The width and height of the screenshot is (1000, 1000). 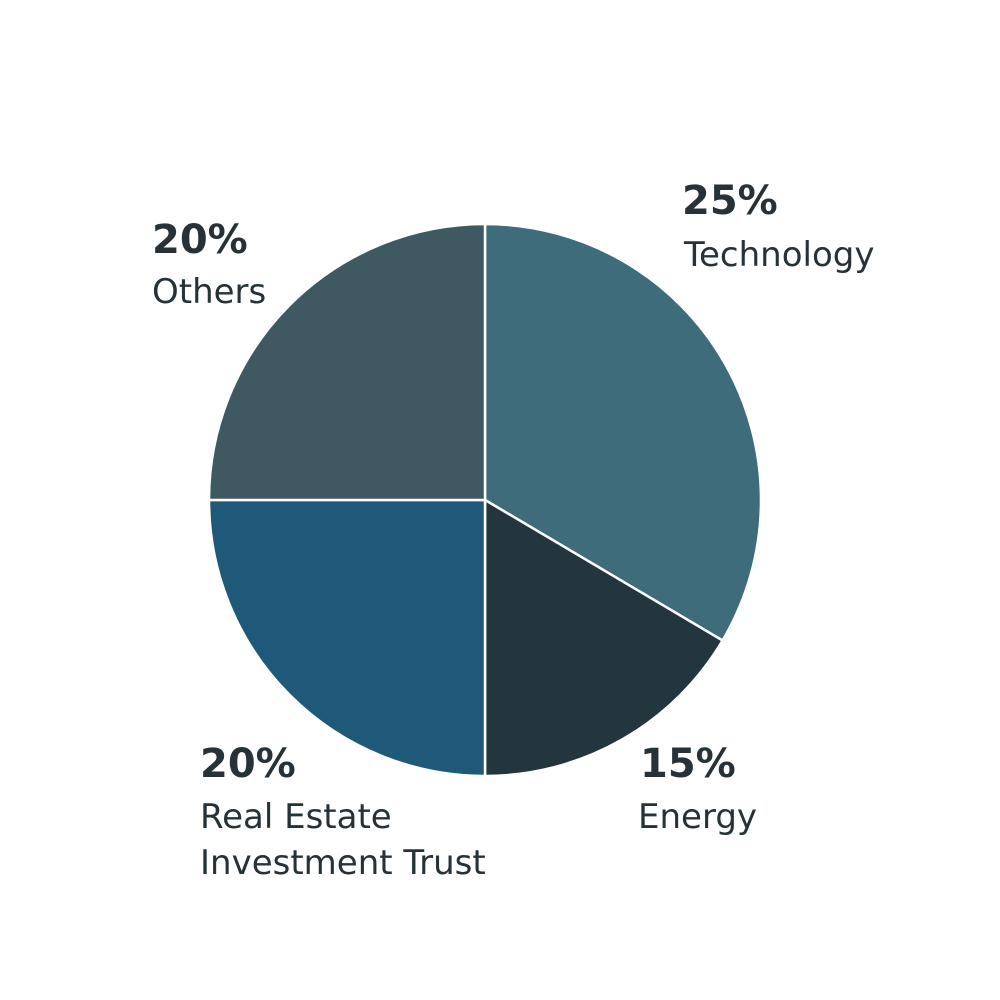 I want to click on label-technology-percent: 25%, so click(x=730, y=201).